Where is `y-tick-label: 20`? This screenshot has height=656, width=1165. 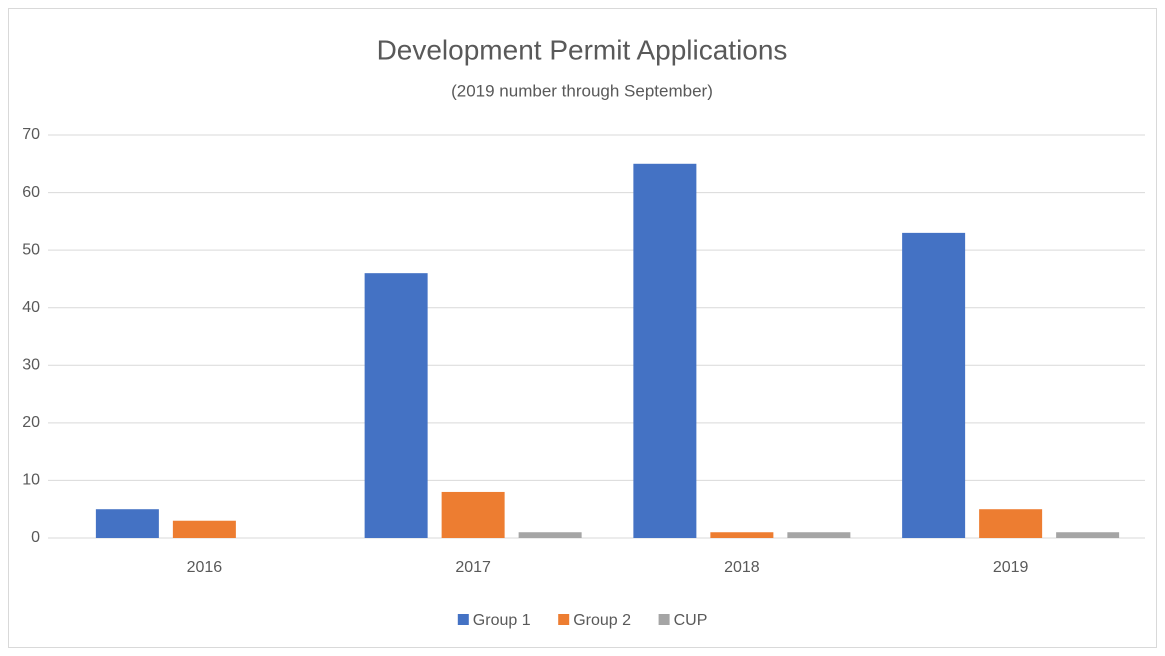
y-tick-label: 20 is located at coordinates (31, 422).